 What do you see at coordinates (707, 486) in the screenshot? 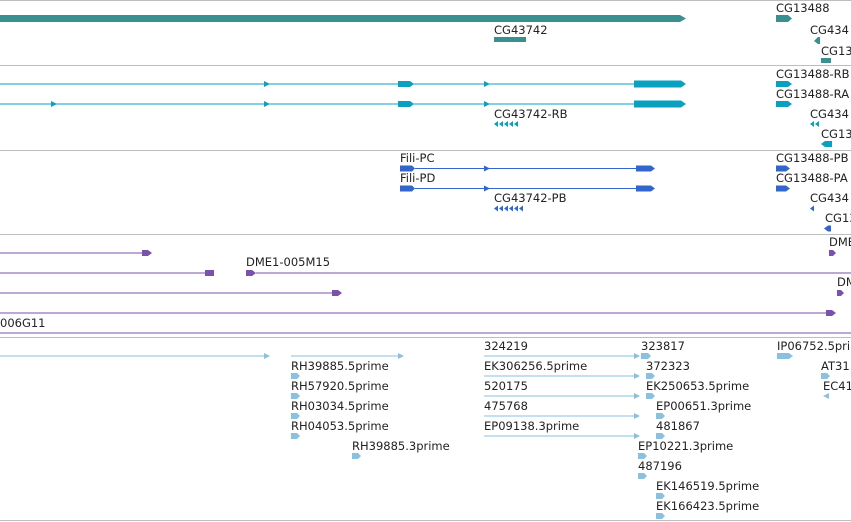
I see `est-label: EK146519.5prime` at bounding box center [707, 486].